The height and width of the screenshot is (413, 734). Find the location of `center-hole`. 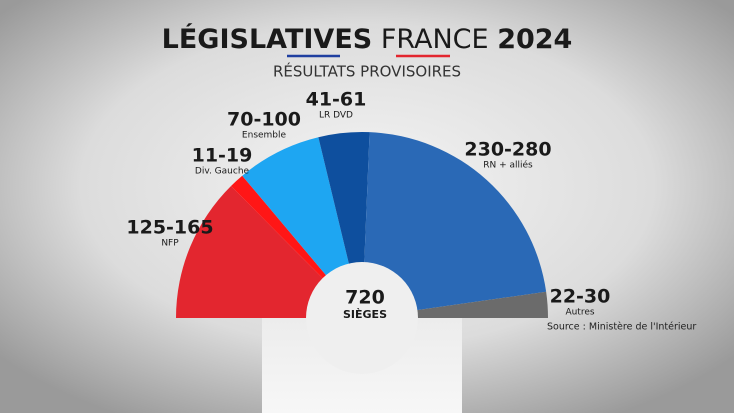

center-hole is located at coordinates (362, 318).